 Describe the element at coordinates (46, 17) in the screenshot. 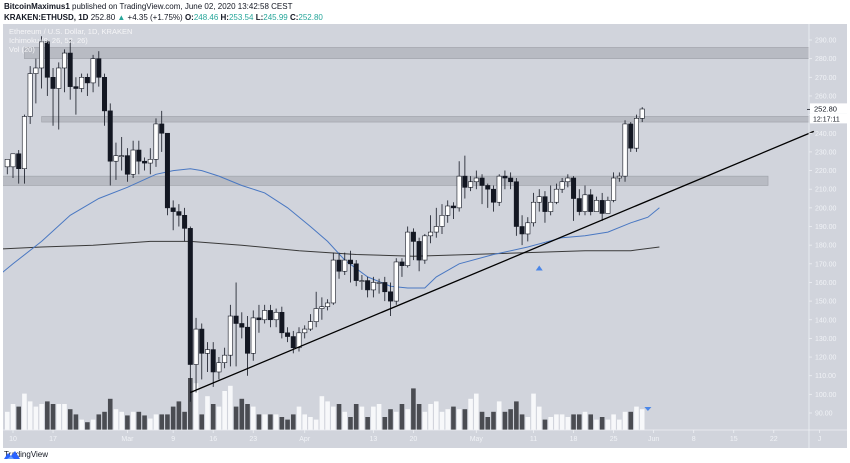

I see `symbol: KRAKEN:ETHUSD, 1D` at that location.